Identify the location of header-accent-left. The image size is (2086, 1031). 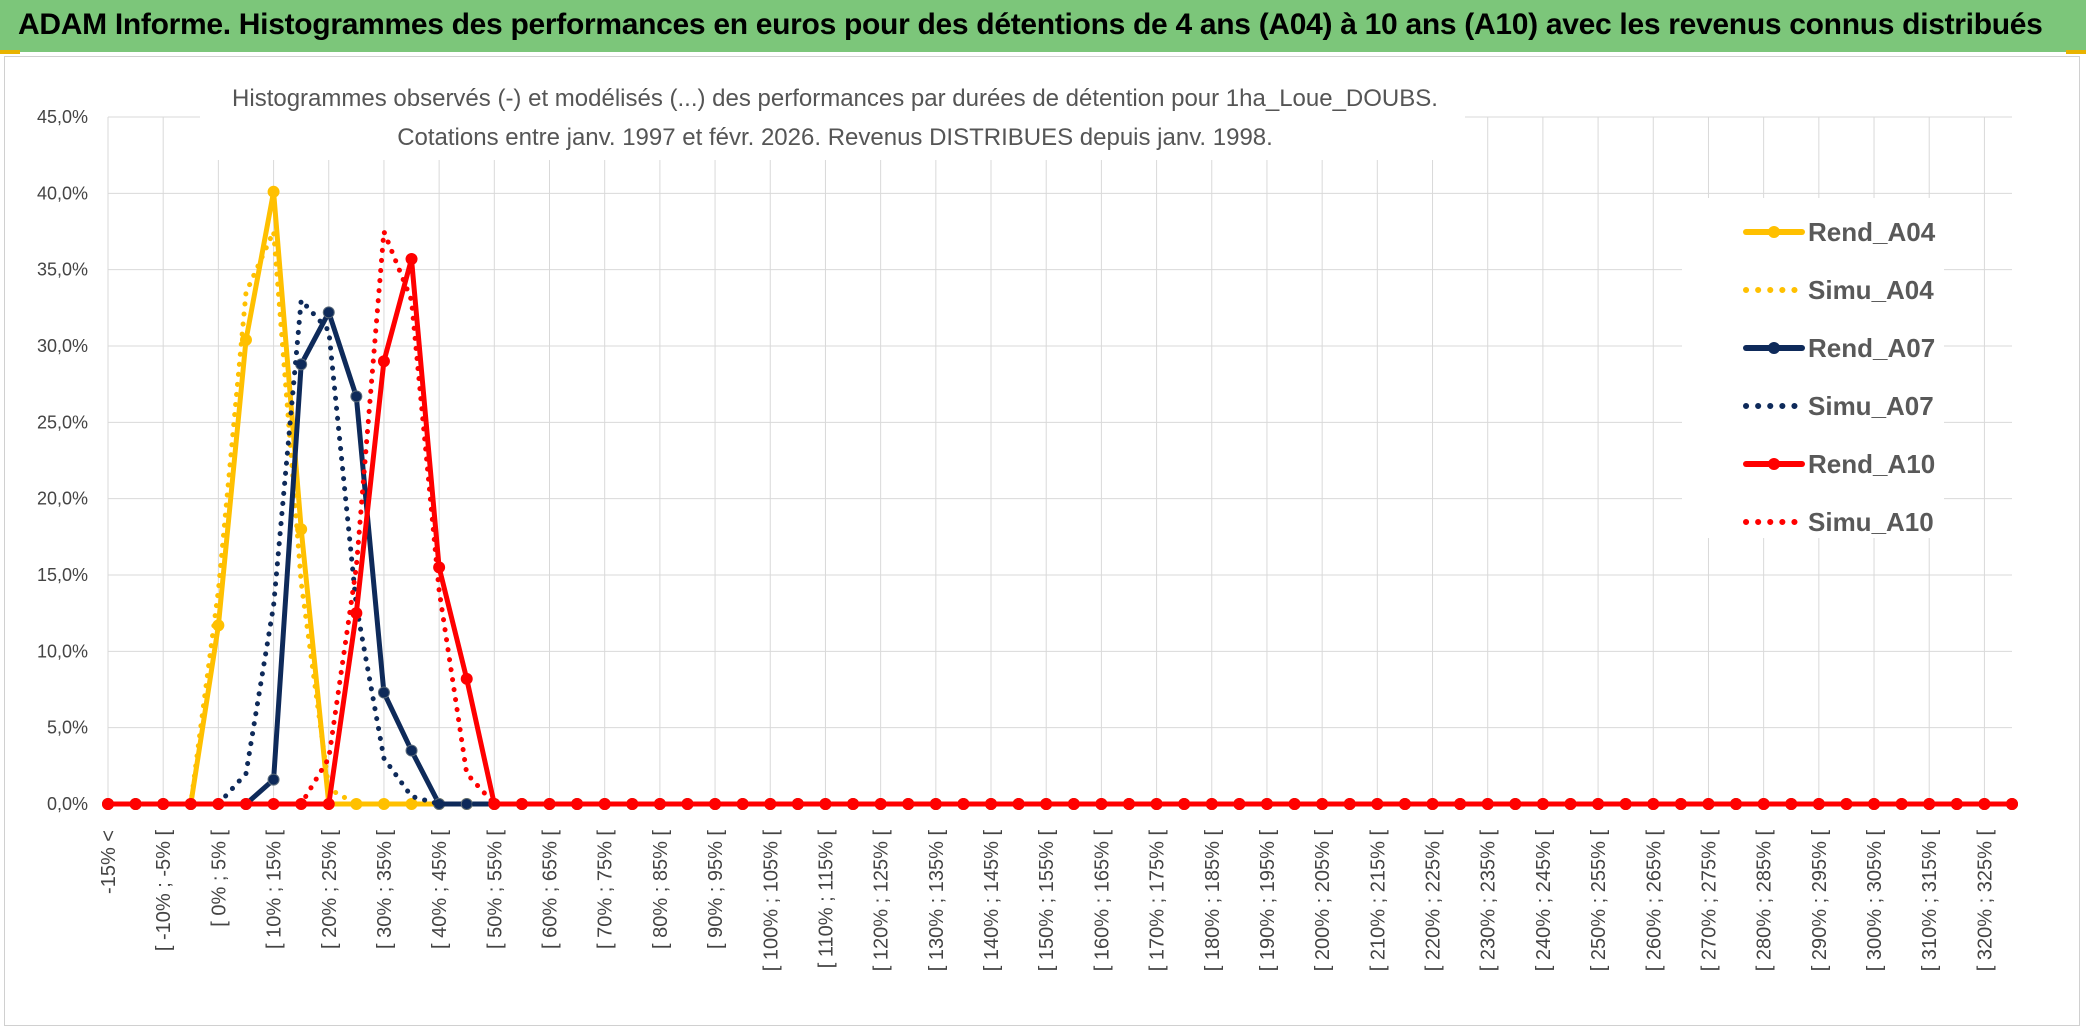
(10, 52).